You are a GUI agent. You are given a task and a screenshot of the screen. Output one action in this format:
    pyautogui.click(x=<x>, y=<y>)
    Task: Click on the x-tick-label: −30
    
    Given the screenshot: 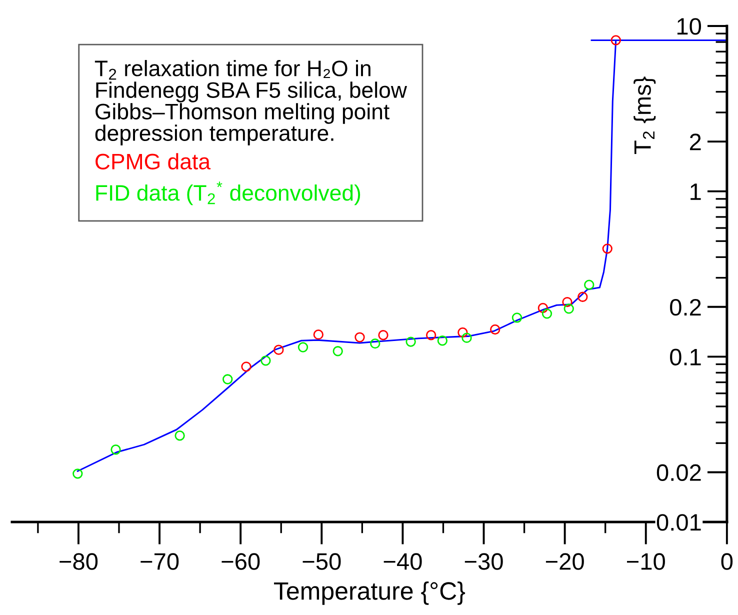 What is the action you would take?
    pyautogui.click(x=483, y=561)
    